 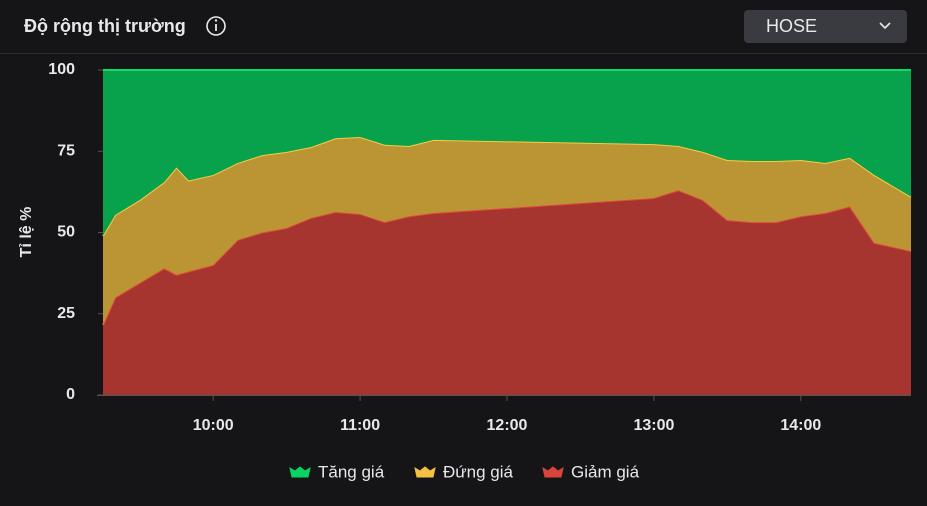 I want to click on x-tick-label: 12:00, so click(x=507, y=425).